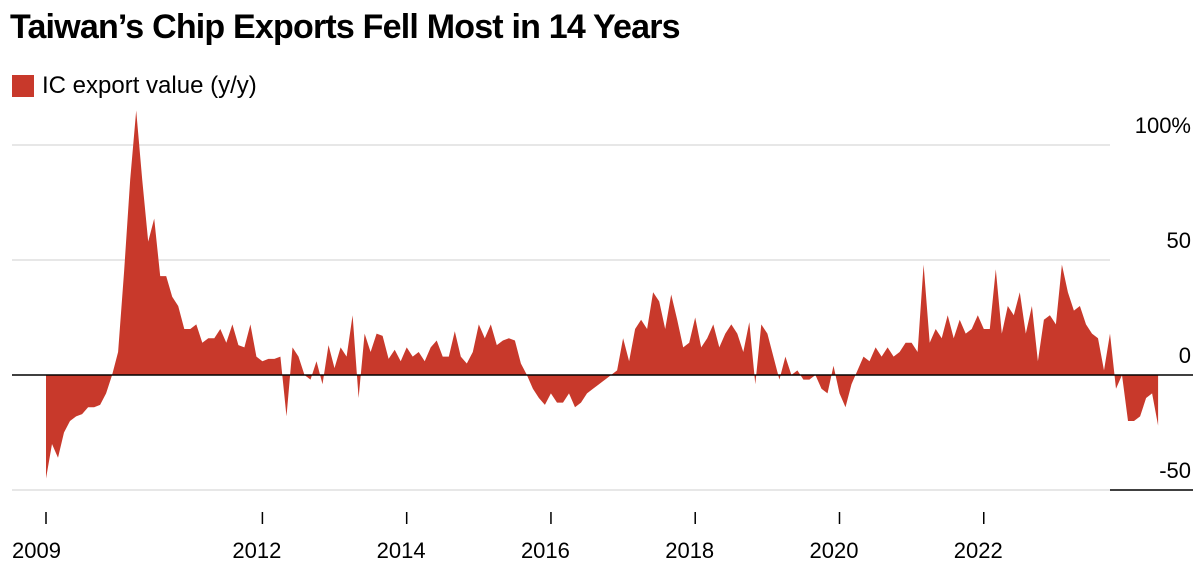 The height and width of the screenshot is (578, 1200). Describe the element at coordinates (833, 550) in the screenshot. I see `x-tick-label-2020: 2020` at that location.